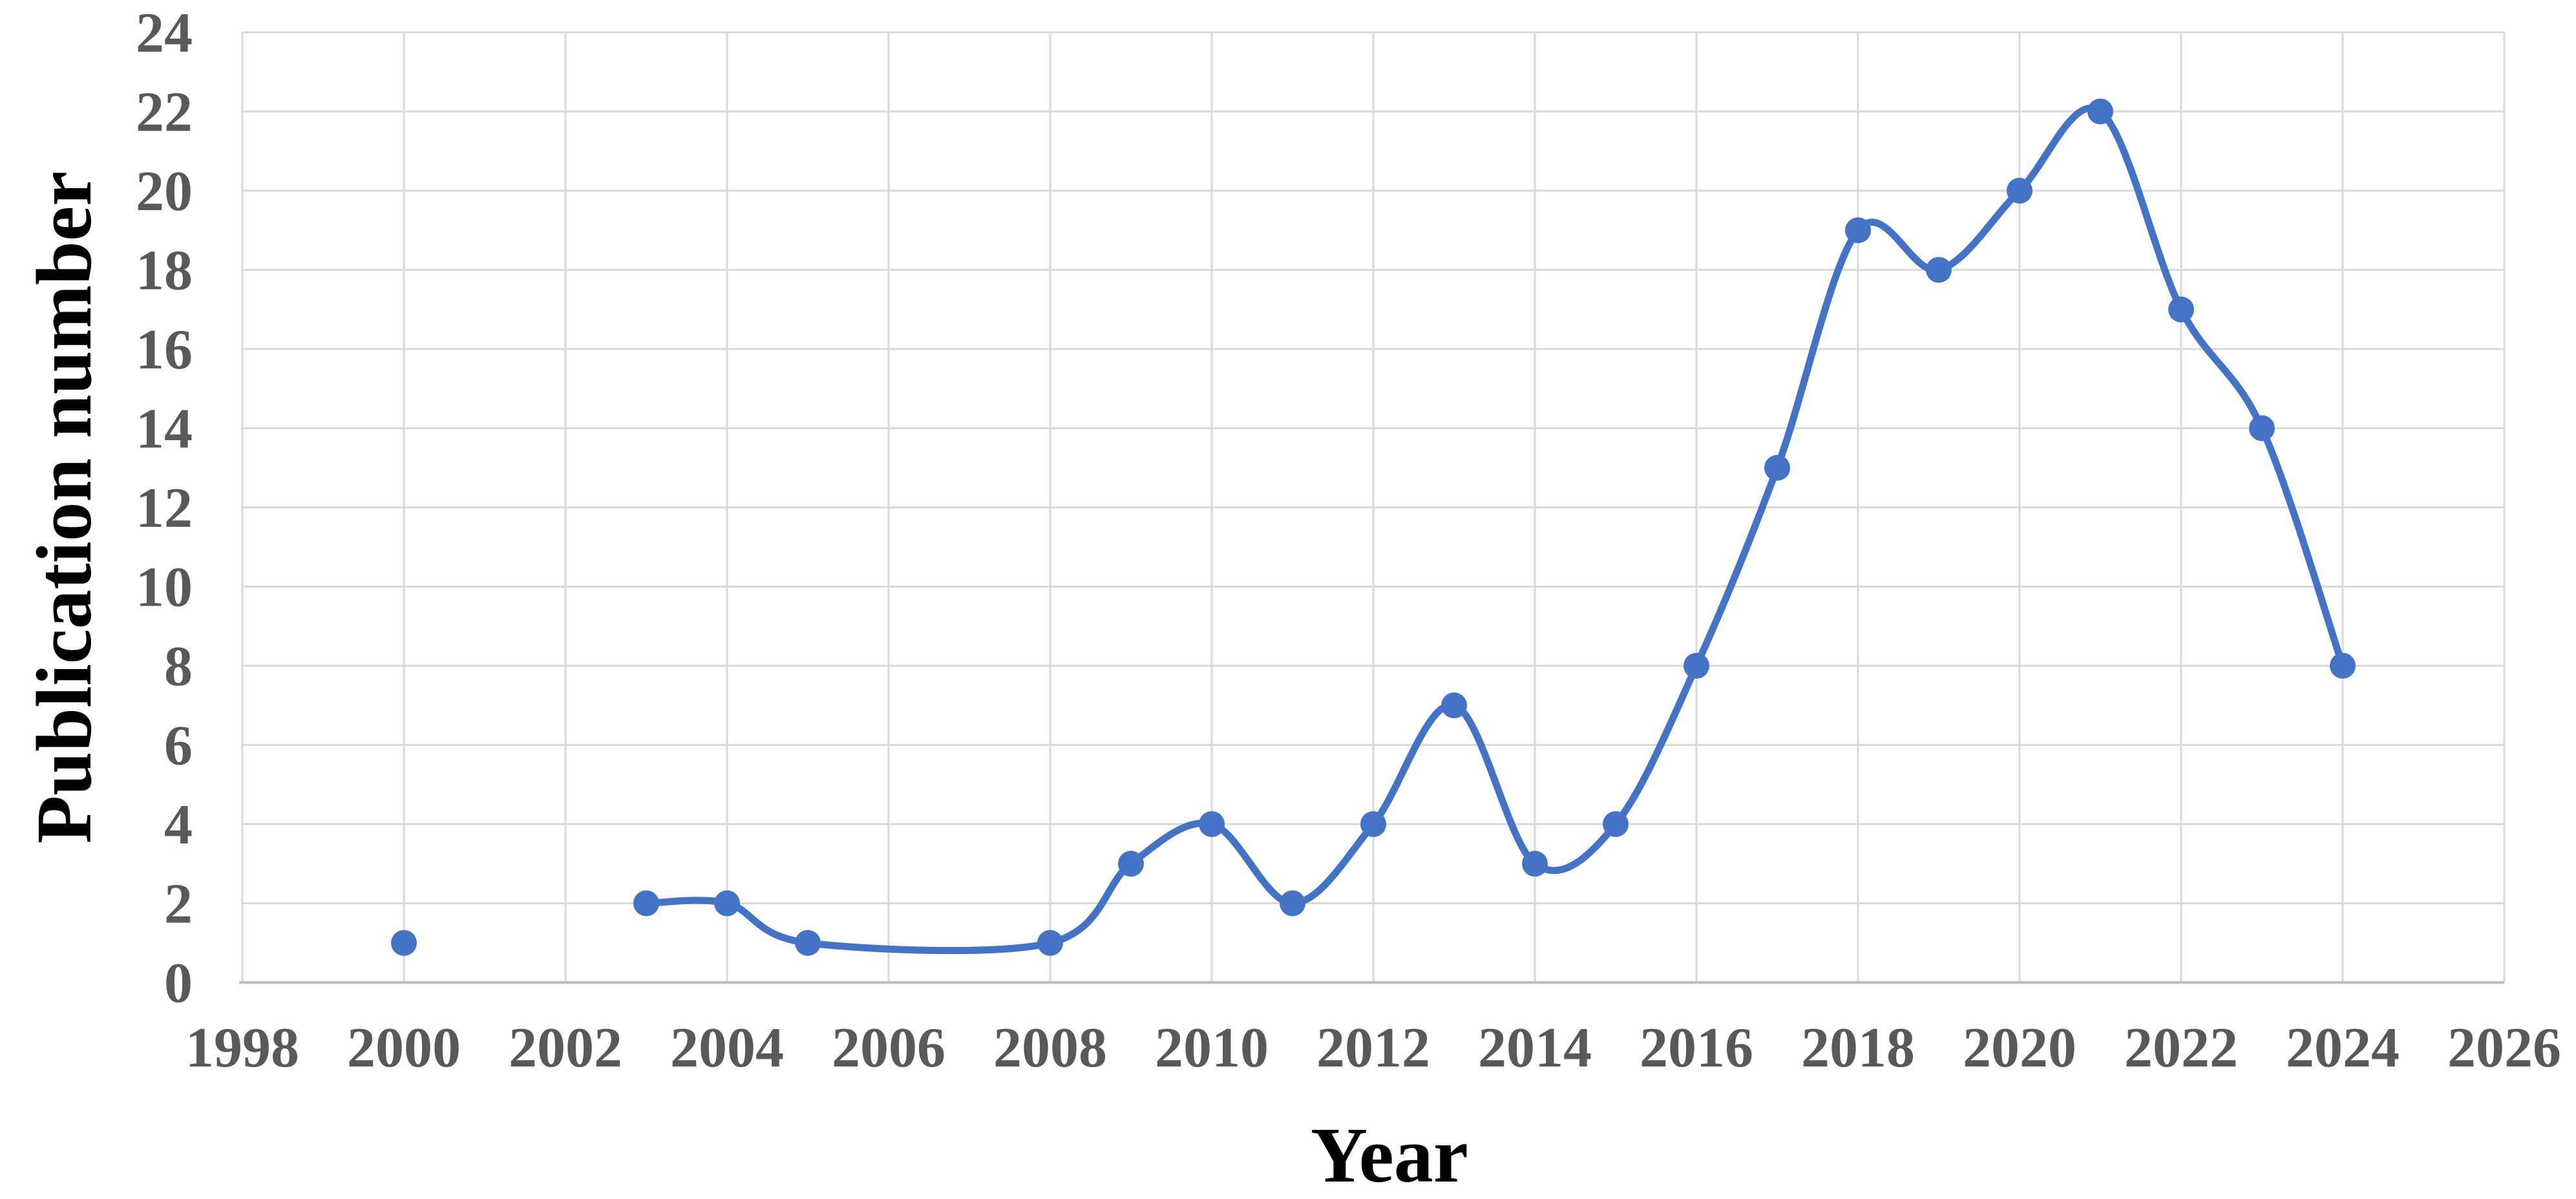 This screenshot has width=2576, height=1199. What do you see at coordinates (1050, 1048) in the screenshot?
I see `x-tick-label: 2008` at bounding box center [1050, 1048].